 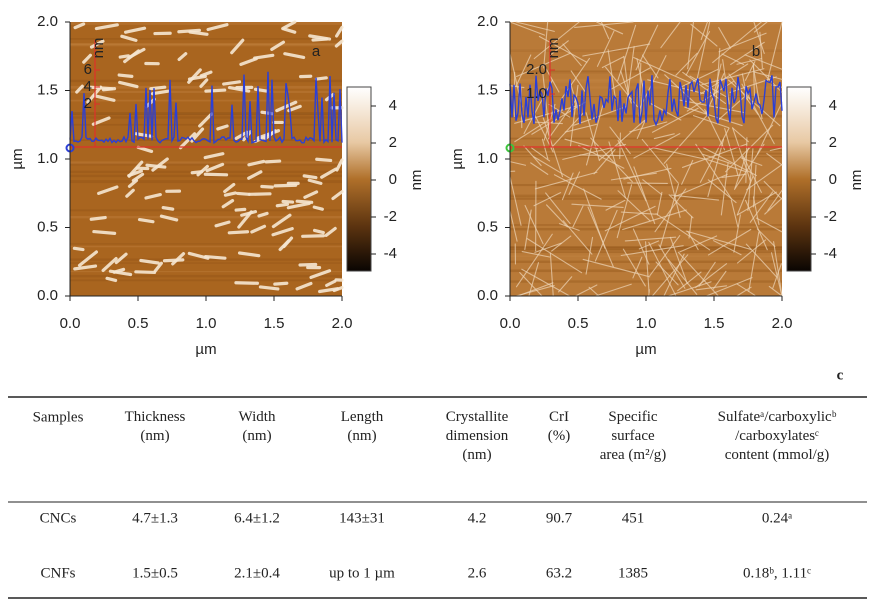 What do you see at coordinates (390, 216) in the screenshot?
I see `colorbar-tick-label: -2` at bounding box center [390, 216].